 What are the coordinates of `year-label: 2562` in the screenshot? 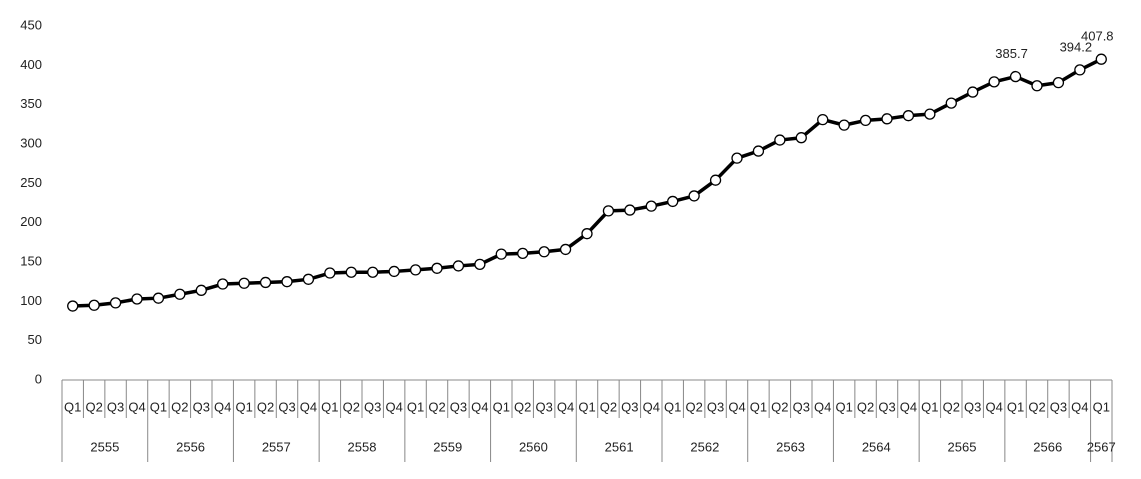 It's located at (704, 446).